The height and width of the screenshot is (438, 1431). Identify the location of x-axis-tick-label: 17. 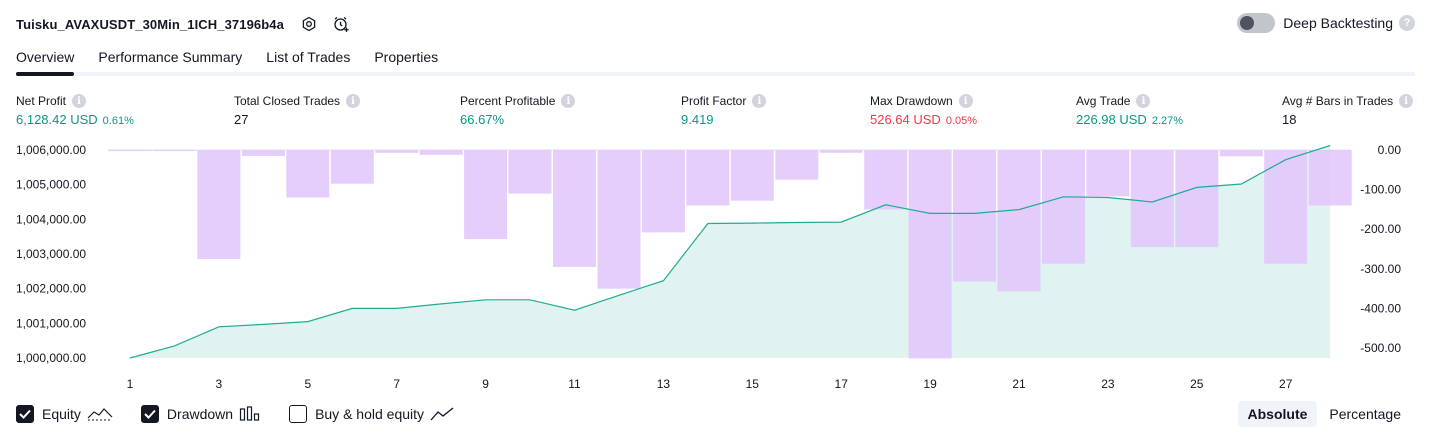
(842, 384).